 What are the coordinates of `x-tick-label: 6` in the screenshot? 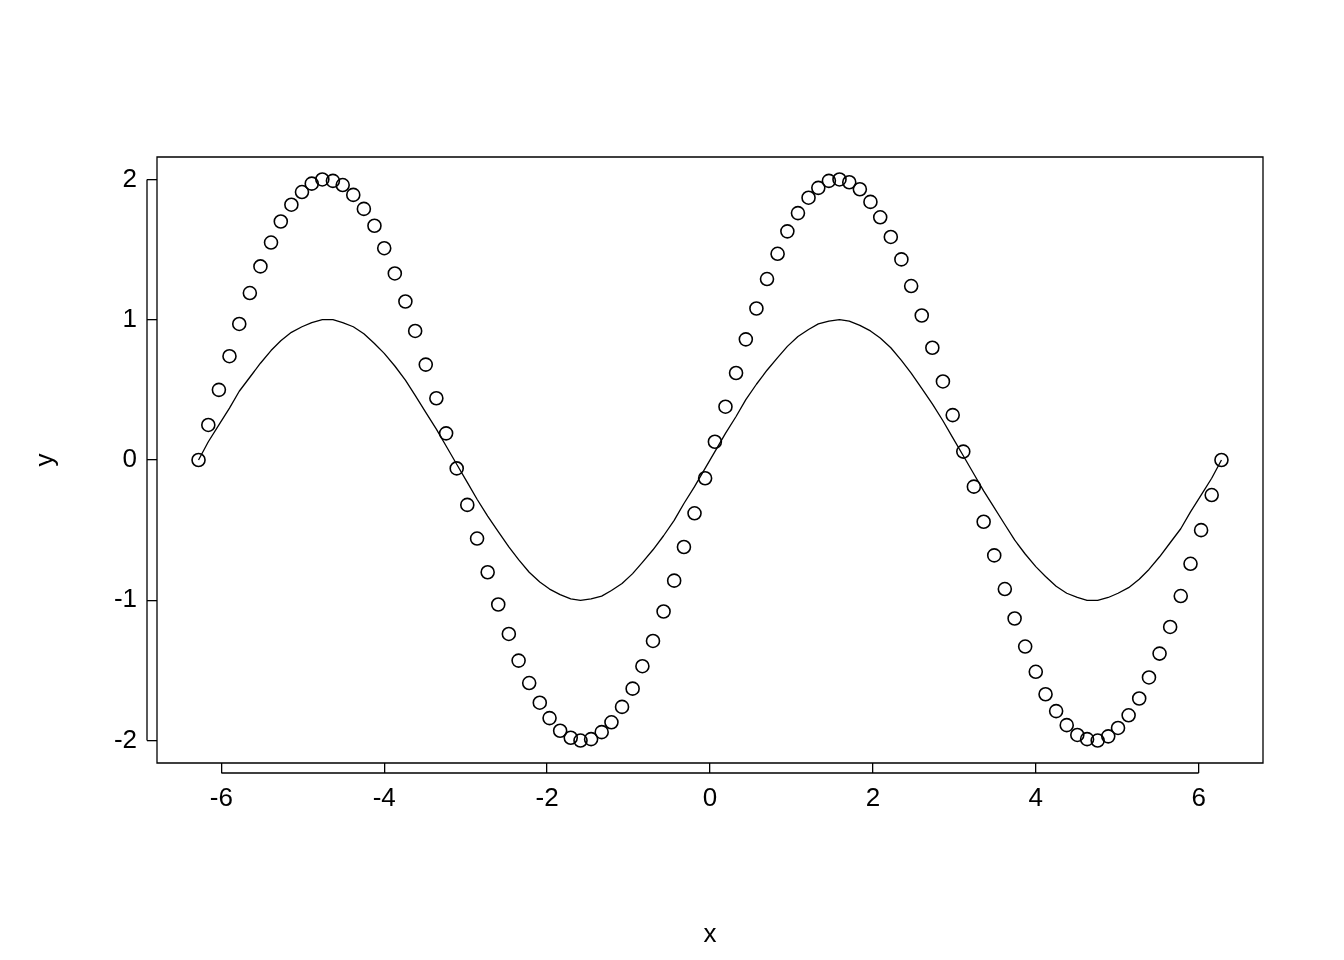 It's located at (1198, 796).